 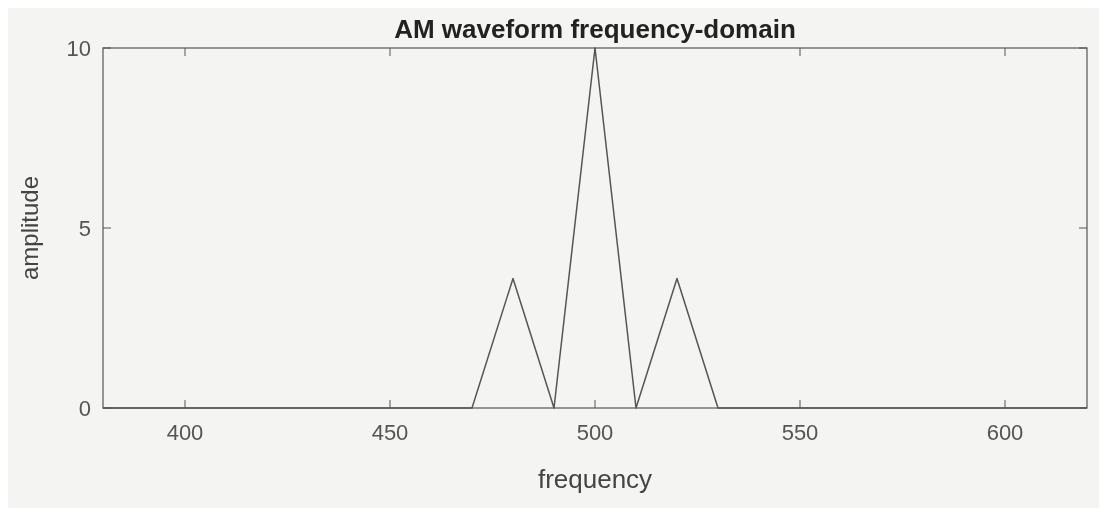 I want to click on y-axis-title: amplitude, so click(x=29, y=228).